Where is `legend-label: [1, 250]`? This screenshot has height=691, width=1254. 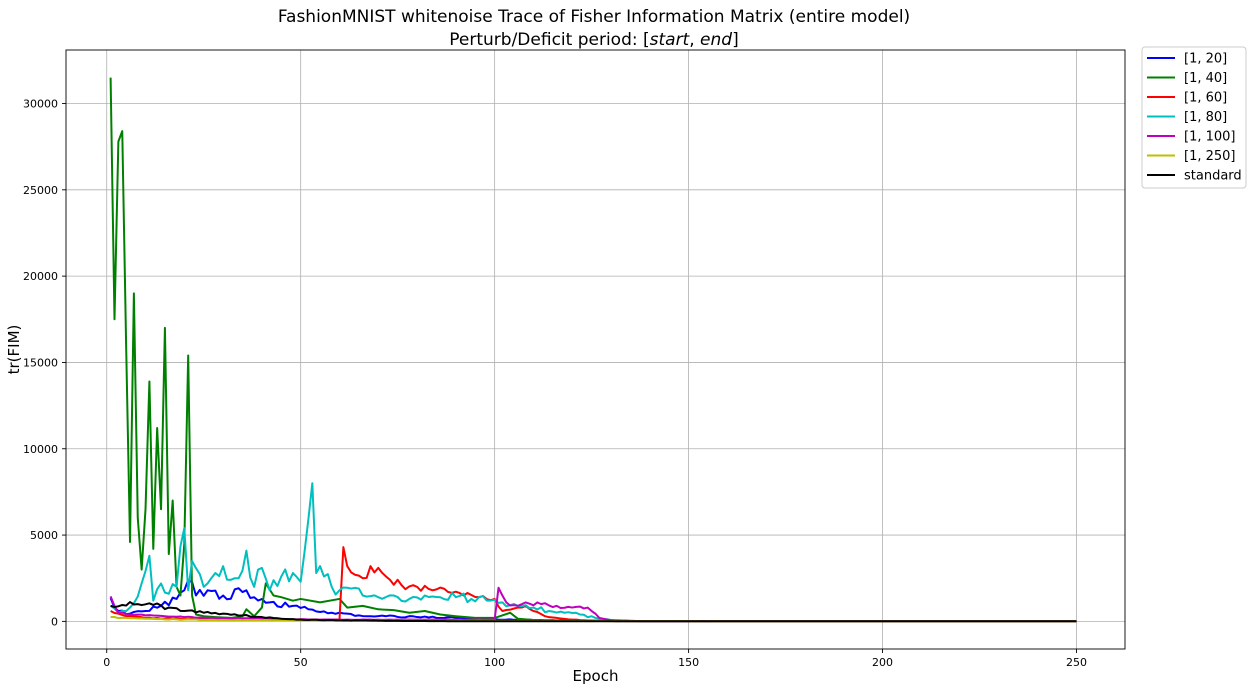
legend-label: [1, 250] is located at coordinates (1210, 156).